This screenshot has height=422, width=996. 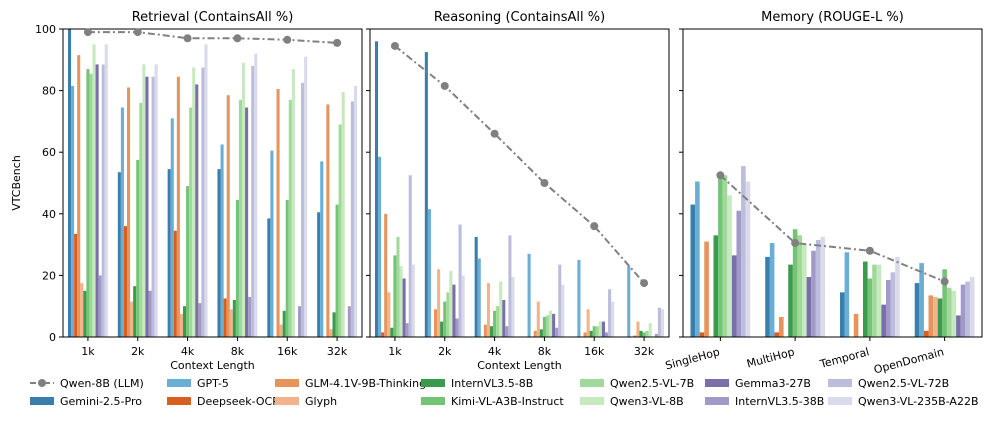 What do you see at coordinates (247, 222) in the screenshot?
I see `bar-gemma3-27b-8k` at bounding box center [247, 222].